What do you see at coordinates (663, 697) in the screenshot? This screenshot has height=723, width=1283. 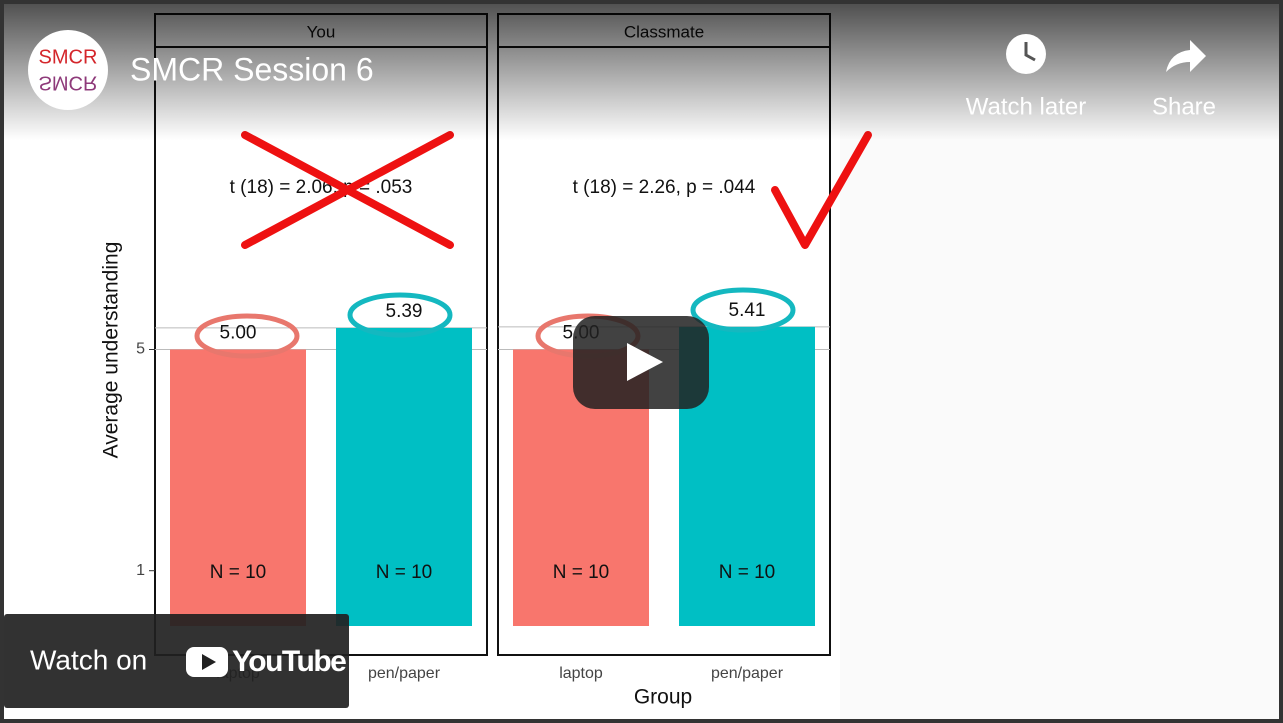 I see `x-axis-title: Group` at bounding box center [663, 697].